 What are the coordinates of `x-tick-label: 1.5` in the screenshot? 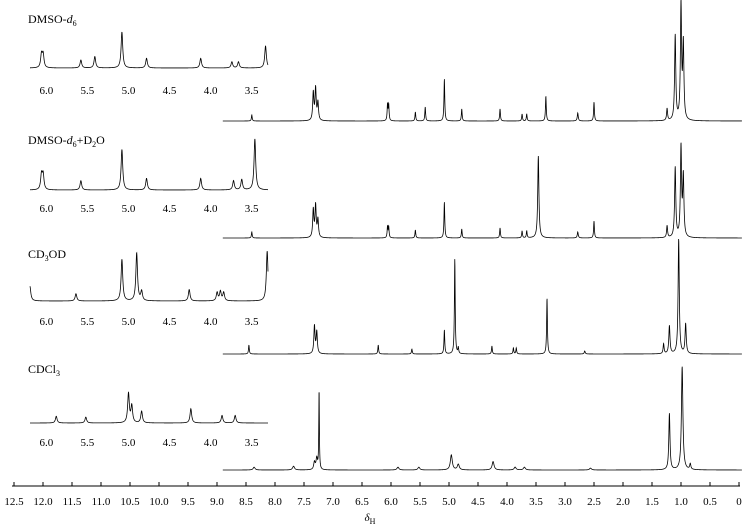 It's located at (652, 502).